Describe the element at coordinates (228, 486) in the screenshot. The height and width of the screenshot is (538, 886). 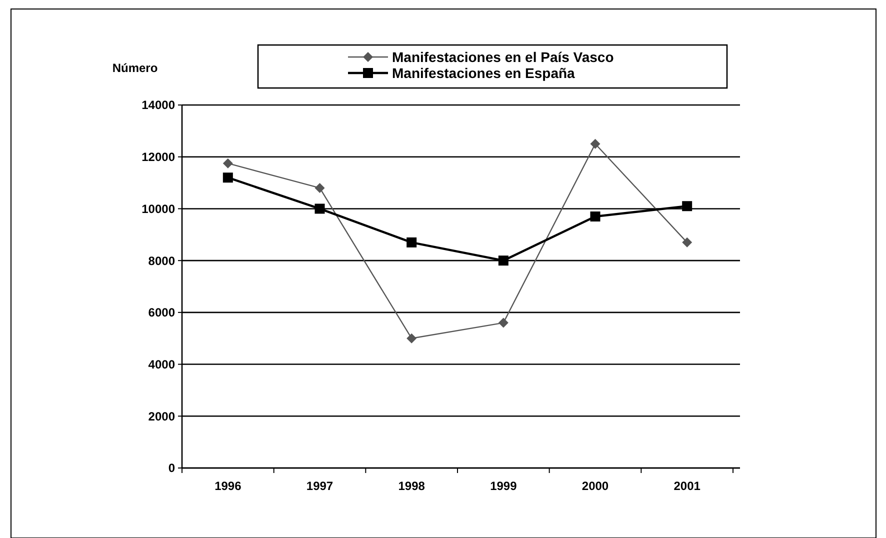
I see `x-tick-label: 1996` at that location.